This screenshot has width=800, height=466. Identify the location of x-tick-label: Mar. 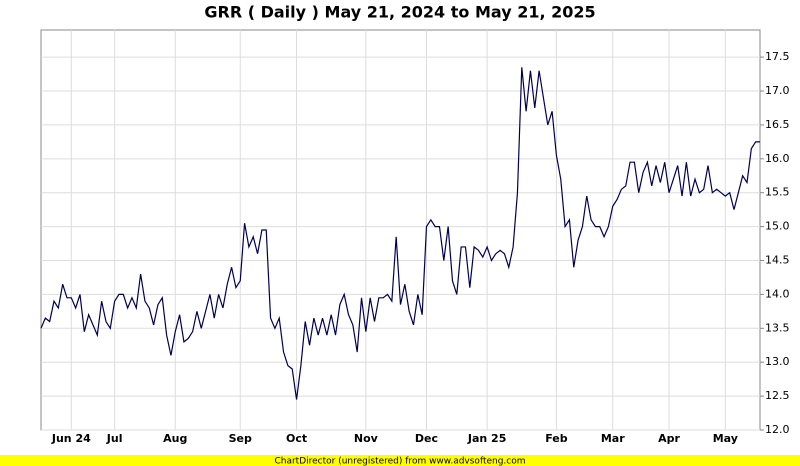
(613, 438).